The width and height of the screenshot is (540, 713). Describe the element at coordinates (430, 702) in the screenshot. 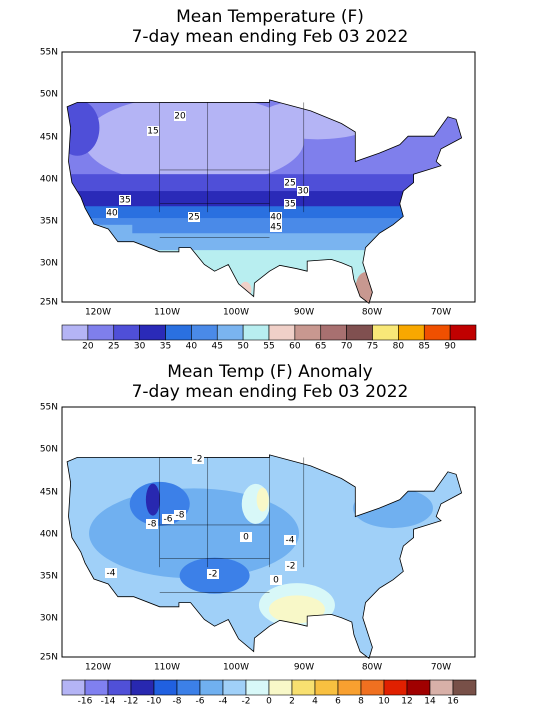

I see `colorbar-label: 14` at that location.